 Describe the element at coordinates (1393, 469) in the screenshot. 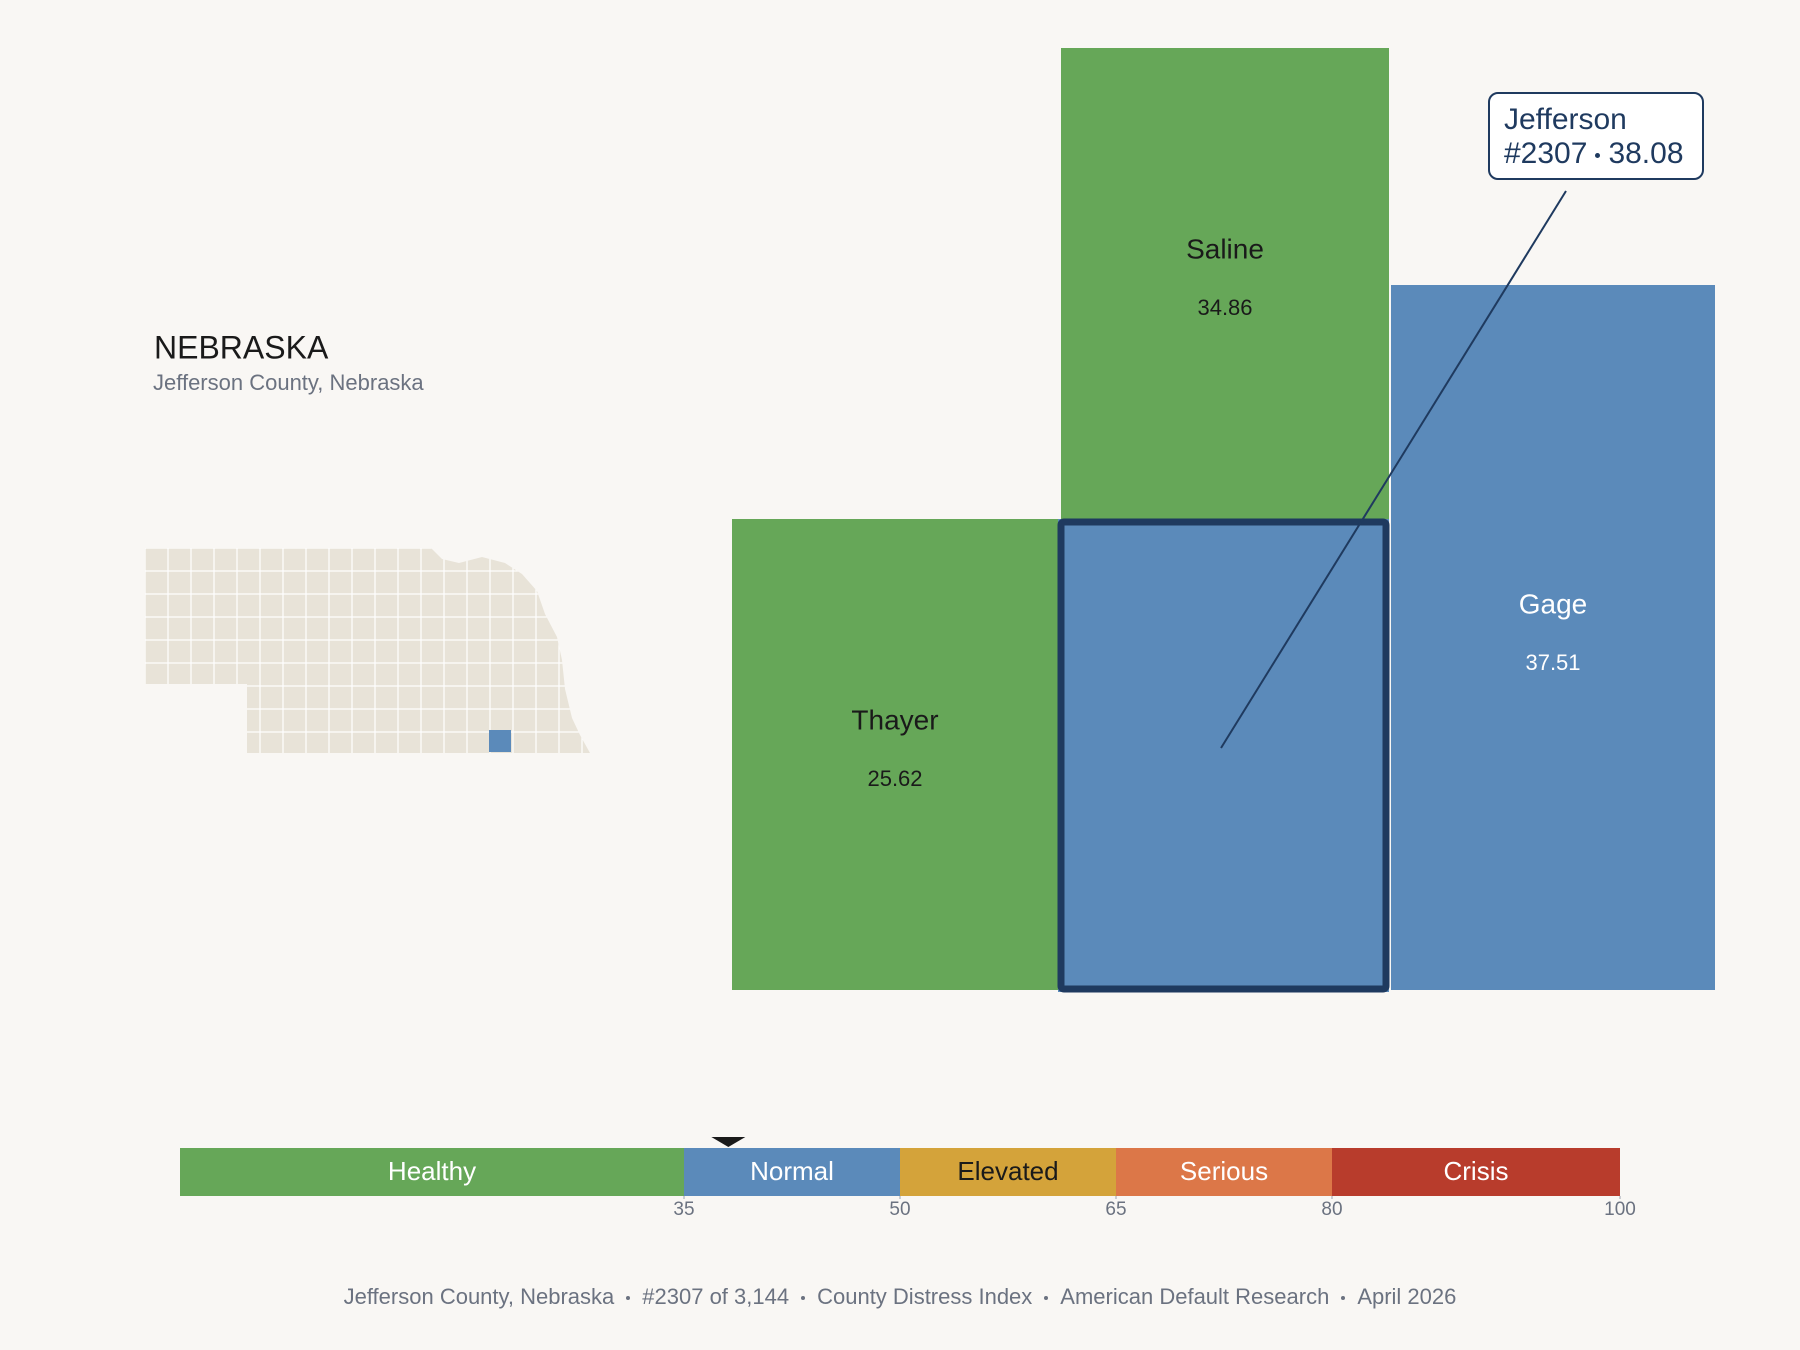

I see `callout-leader` at that location.